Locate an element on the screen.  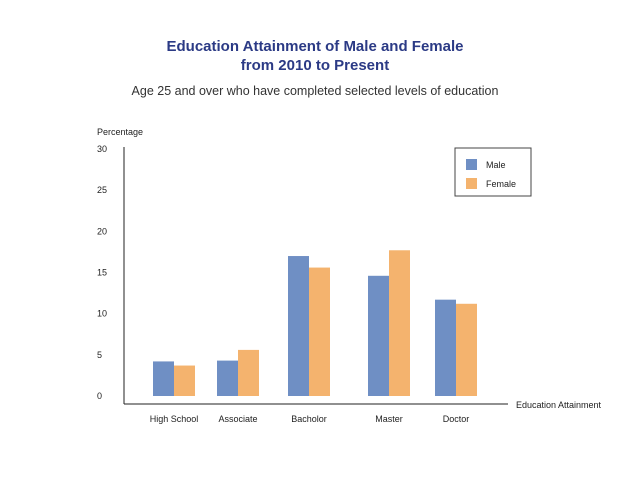
bar-male-high-school is located at coordinates (163, 378).